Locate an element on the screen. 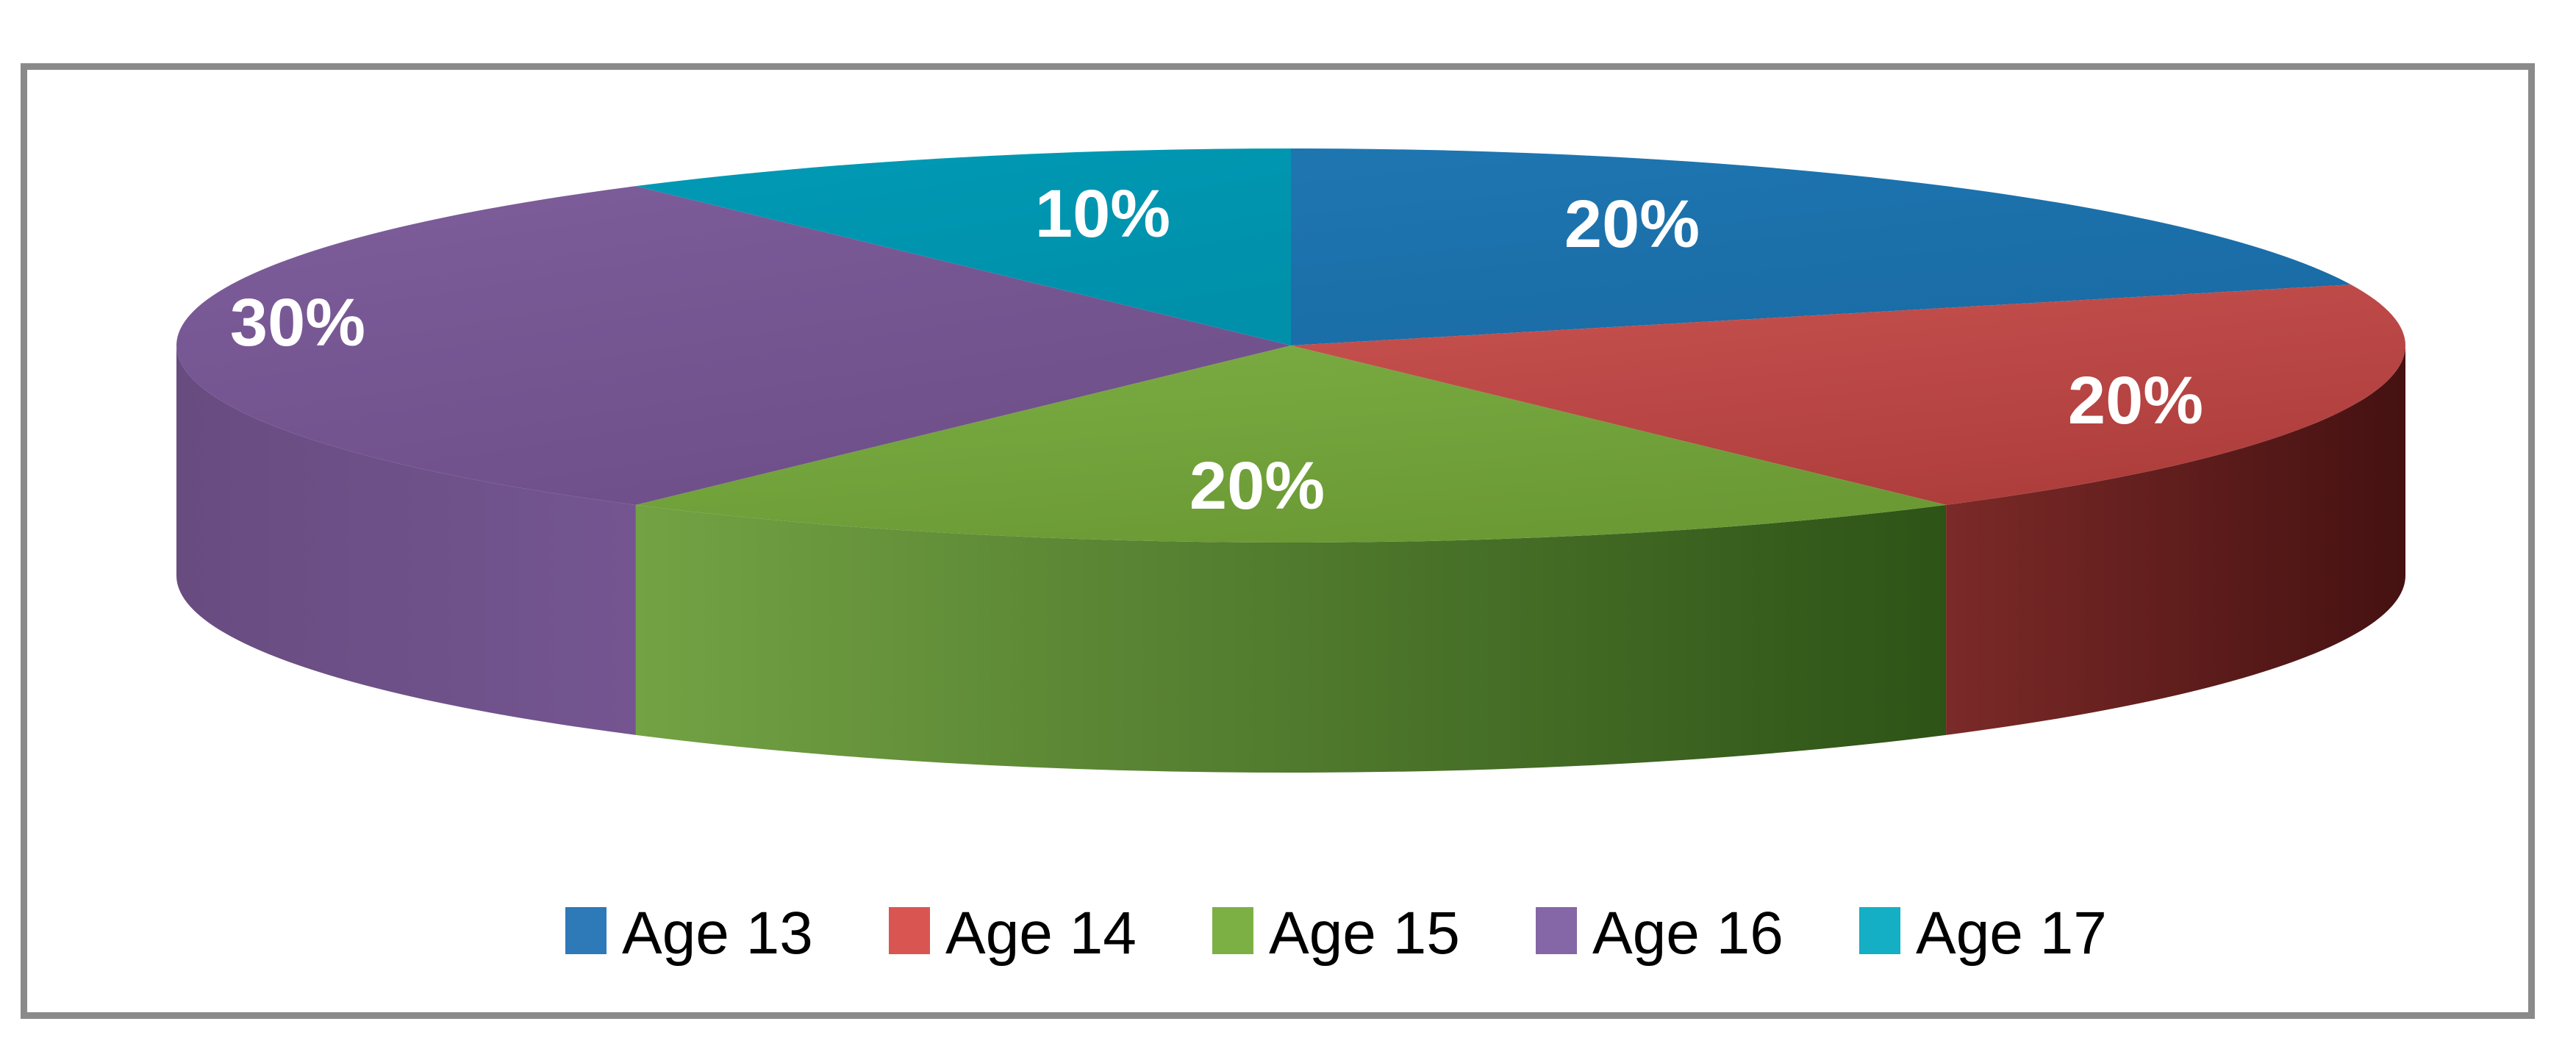  legend-item-age-14: Age 14 is located at coordinates (1013, 933).